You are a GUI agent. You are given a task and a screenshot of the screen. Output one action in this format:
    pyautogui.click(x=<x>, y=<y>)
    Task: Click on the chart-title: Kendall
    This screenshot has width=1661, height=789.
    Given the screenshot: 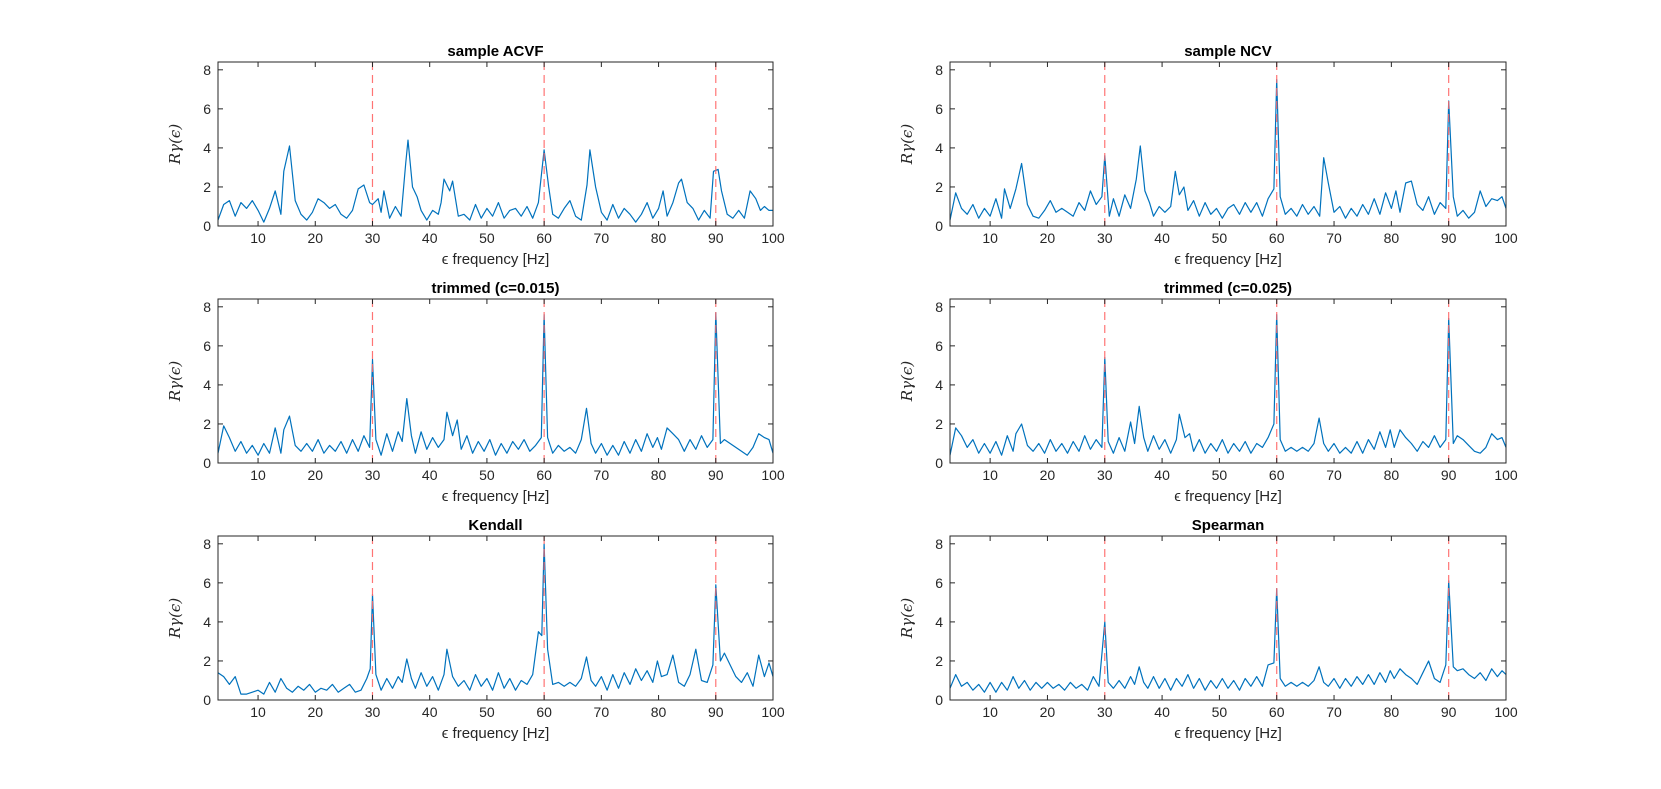 What is the action you would take?
    pyautogui.click(x=495, y=525)
    